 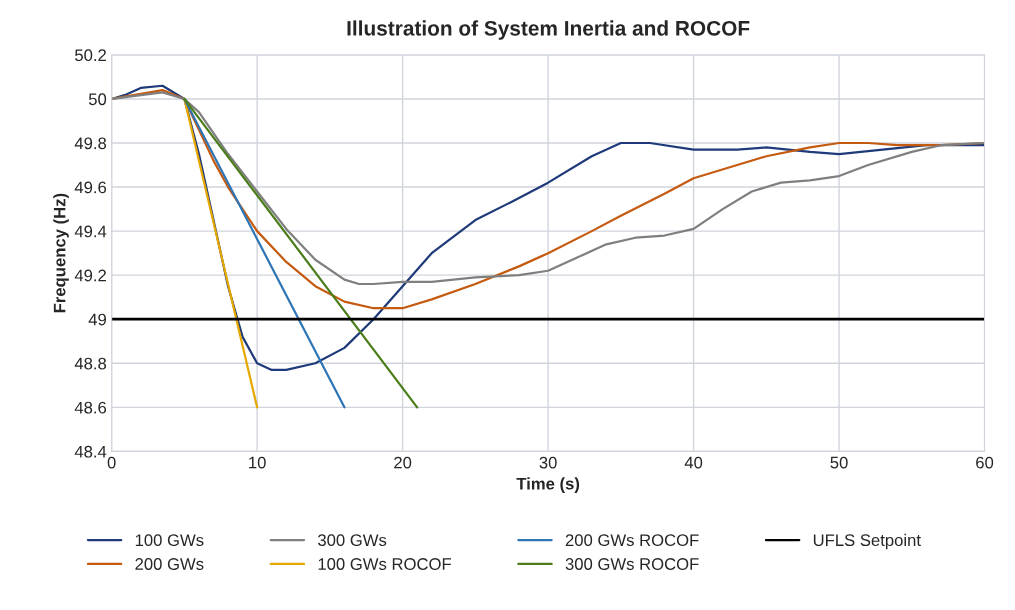 What do you see at coordinates (839, 462) in the screenshot?
I see `x-tick-label: 50` at bounding box center [839, 462].